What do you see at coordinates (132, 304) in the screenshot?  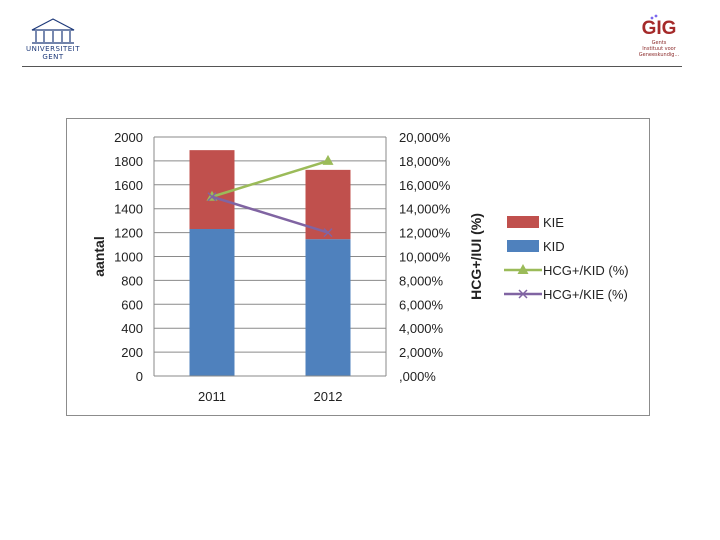 I see `y-tick-label: 600` at bounding box center [132, 304].